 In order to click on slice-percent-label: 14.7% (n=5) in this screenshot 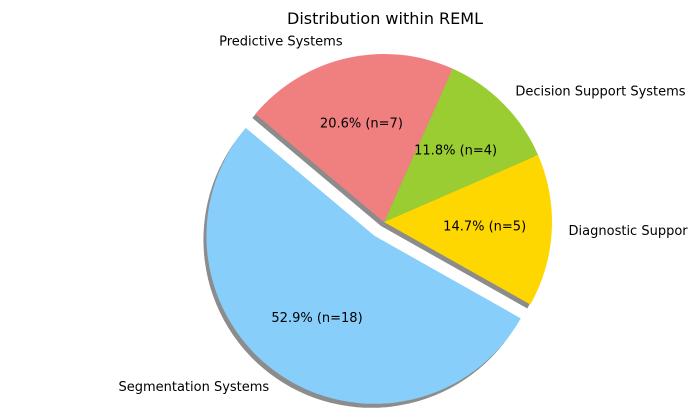, I will do `click(484, 227)`.